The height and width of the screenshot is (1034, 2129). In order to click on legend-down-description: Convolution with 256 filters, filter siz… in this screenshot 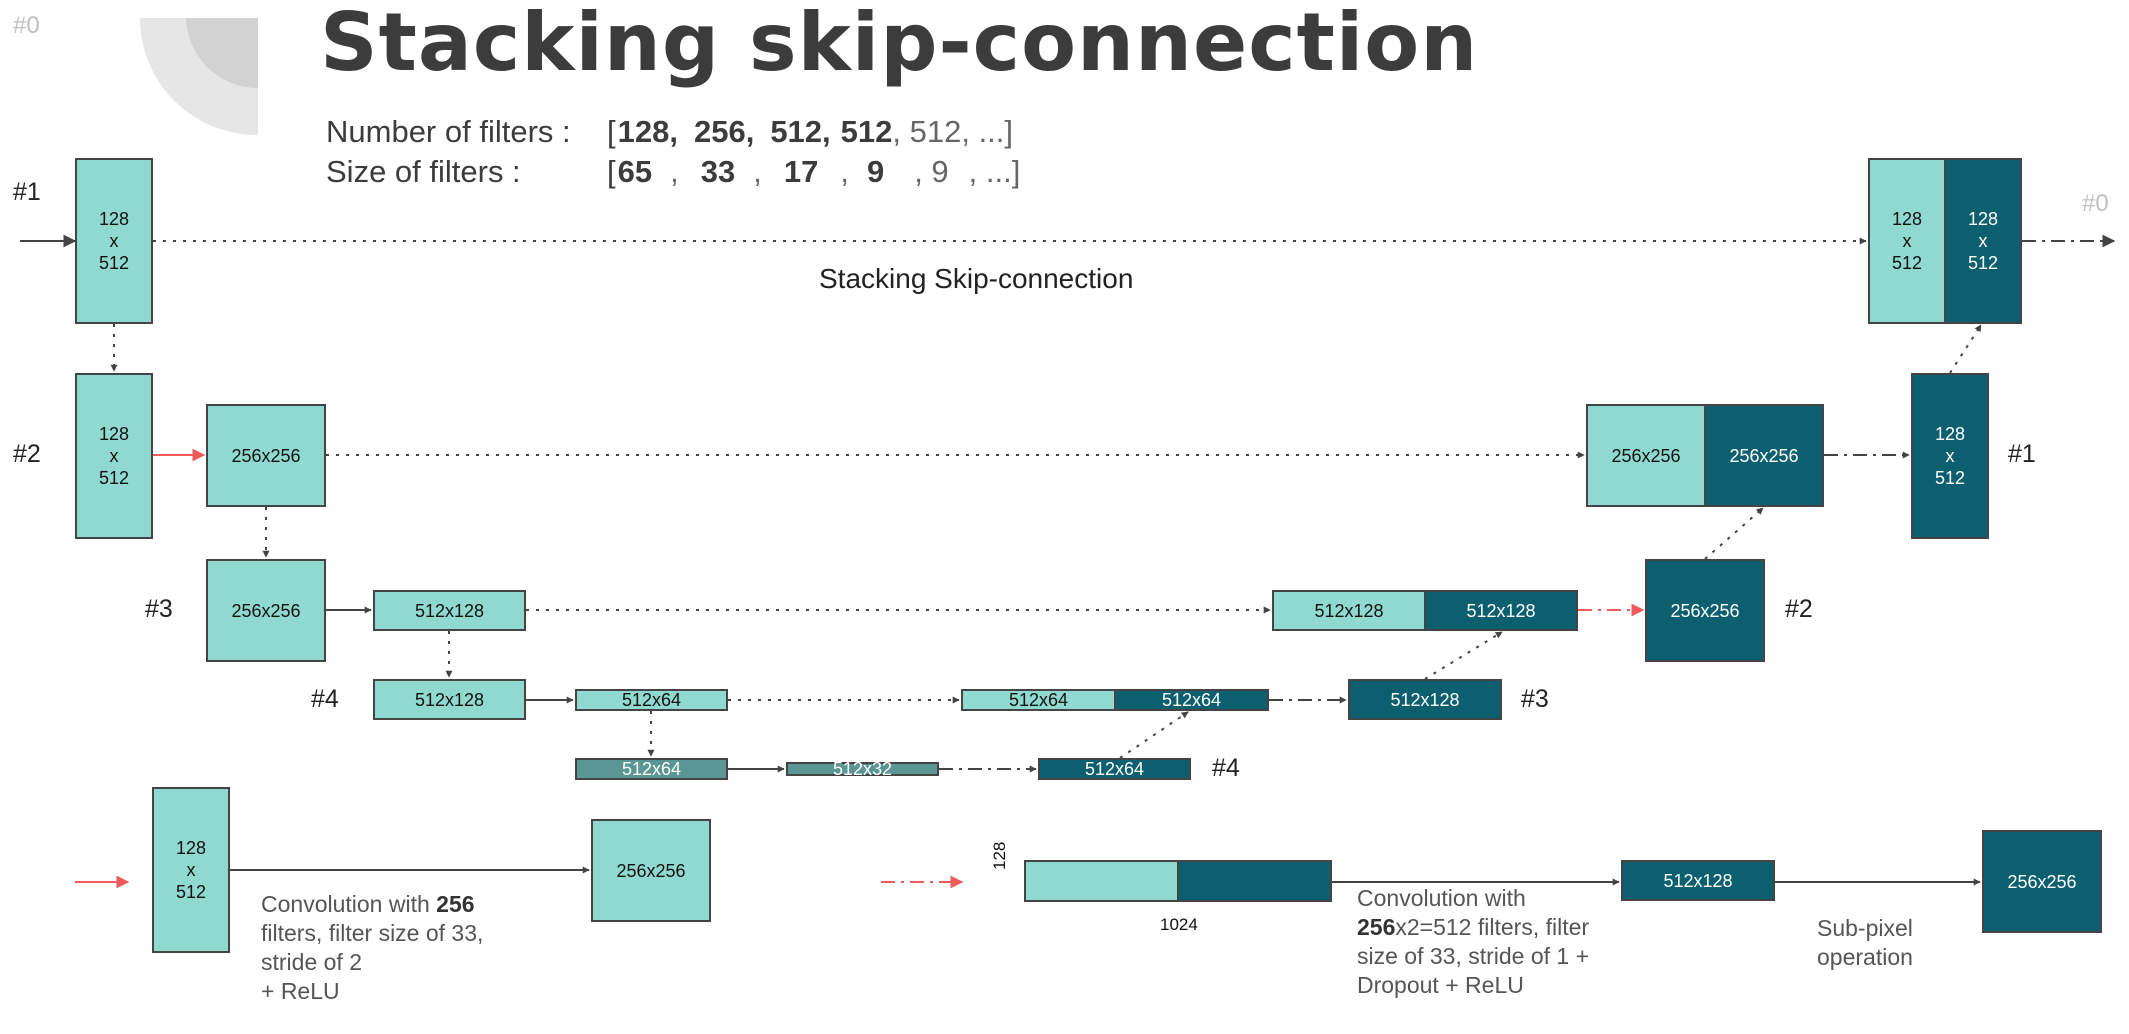, I will do `click(372, 947)`.